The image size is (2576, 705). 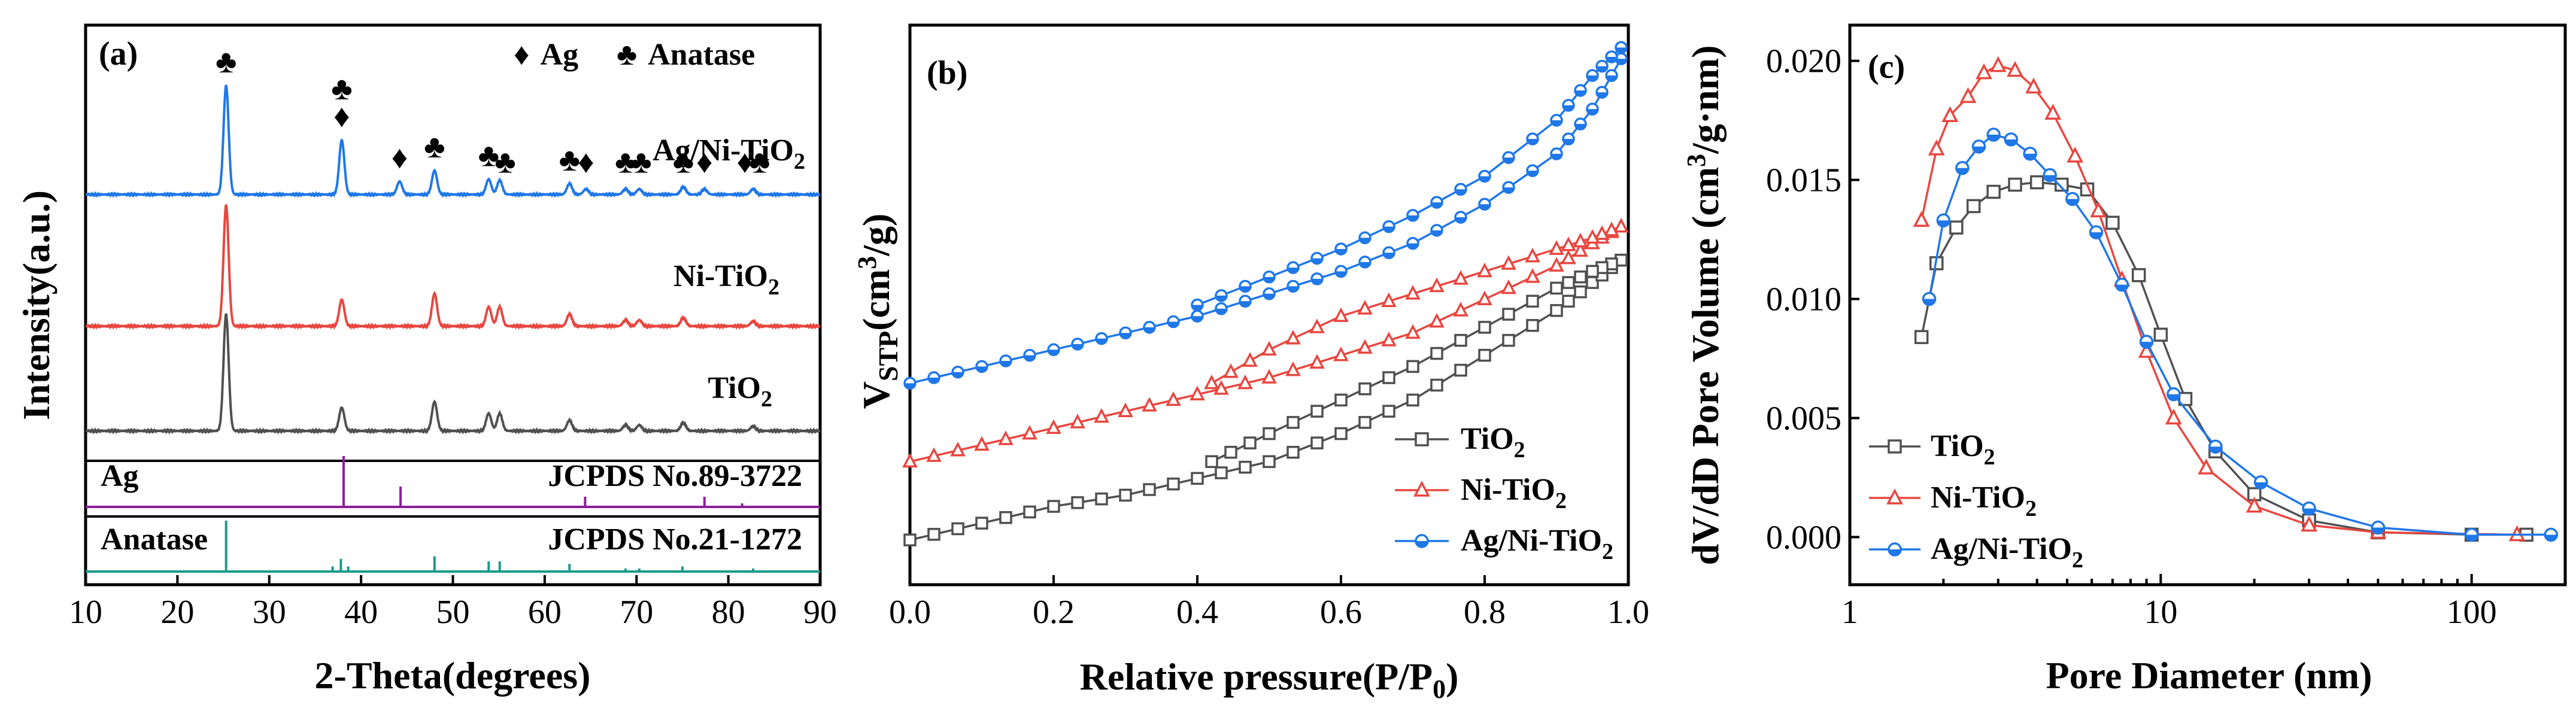 What do you see at coordinates (947, 73) in the screenshot?
I see `panel-b-label: (b)` at bounding box center [947, 73].